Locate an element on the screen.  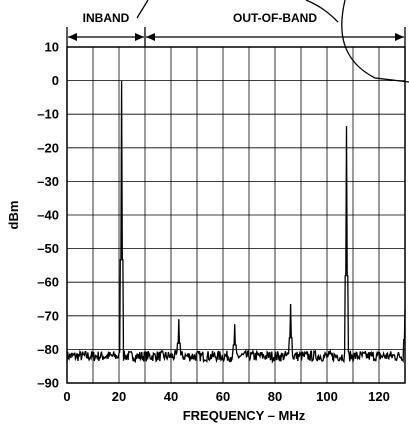
band-annotations: INBAND OUT-OF-BAND is located at coordinates (236, 29).